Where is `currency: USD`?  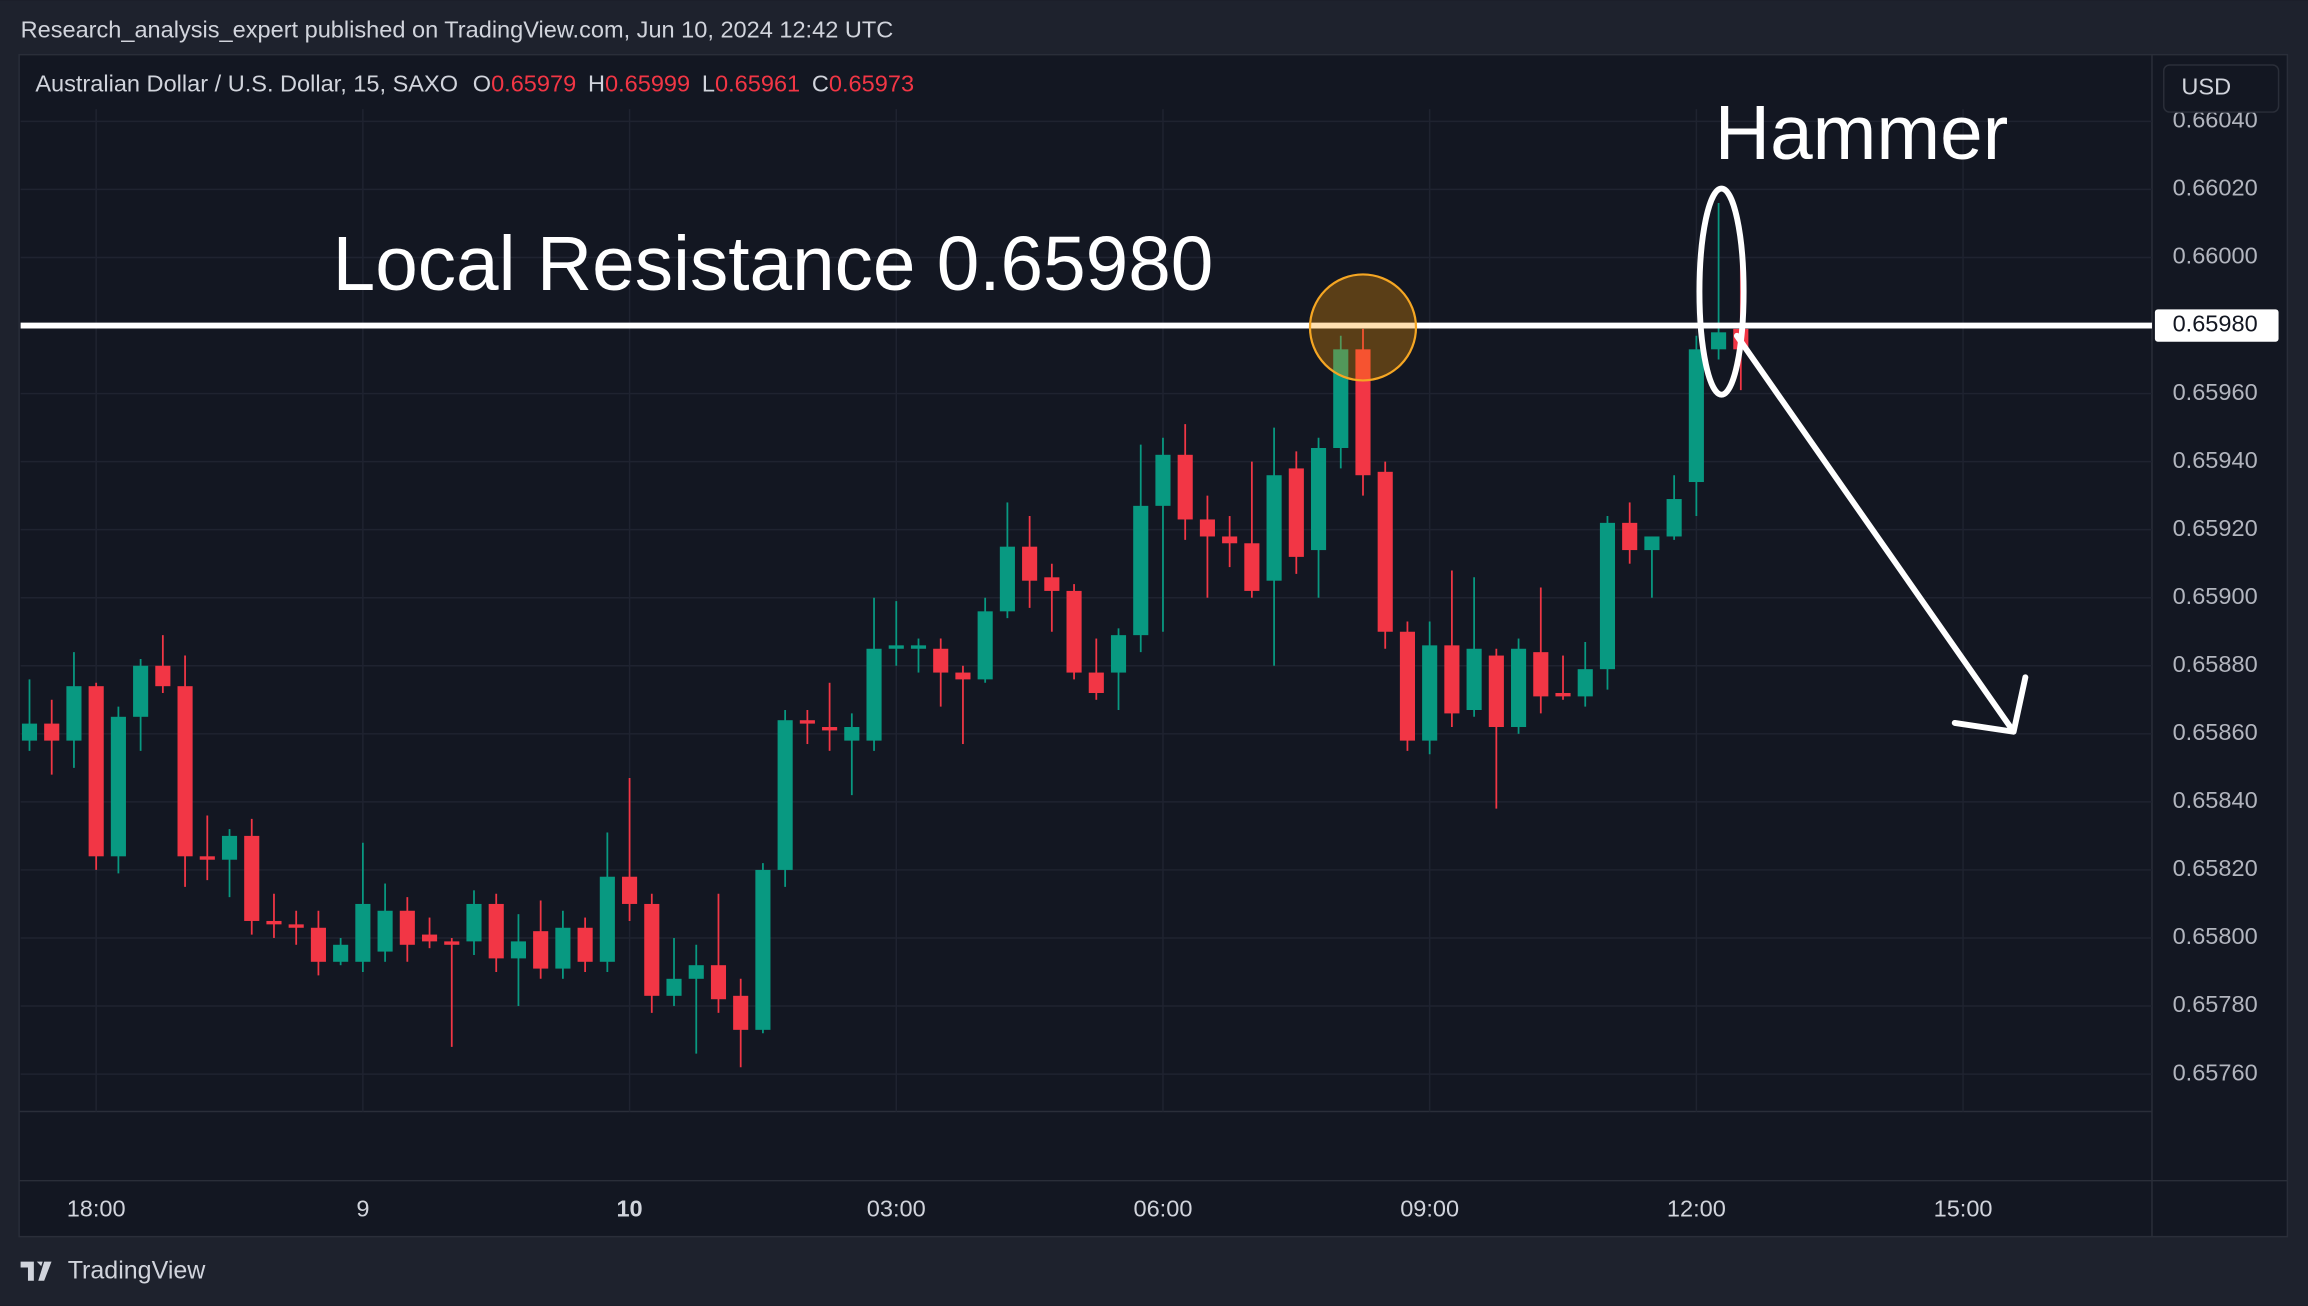 currency: USD is located at coordinates (2206, 87).